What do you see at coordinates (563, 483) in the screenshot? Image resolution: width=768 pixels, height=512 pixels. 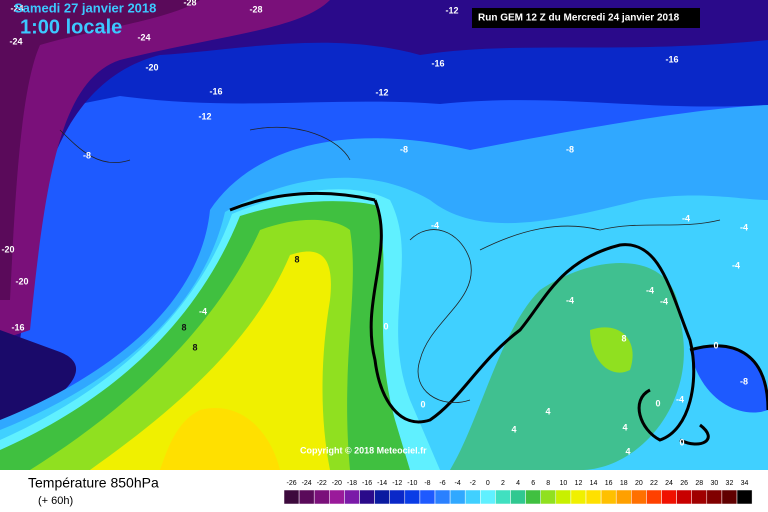 I see `scale-label: 10` at bounding box center [563, 483].